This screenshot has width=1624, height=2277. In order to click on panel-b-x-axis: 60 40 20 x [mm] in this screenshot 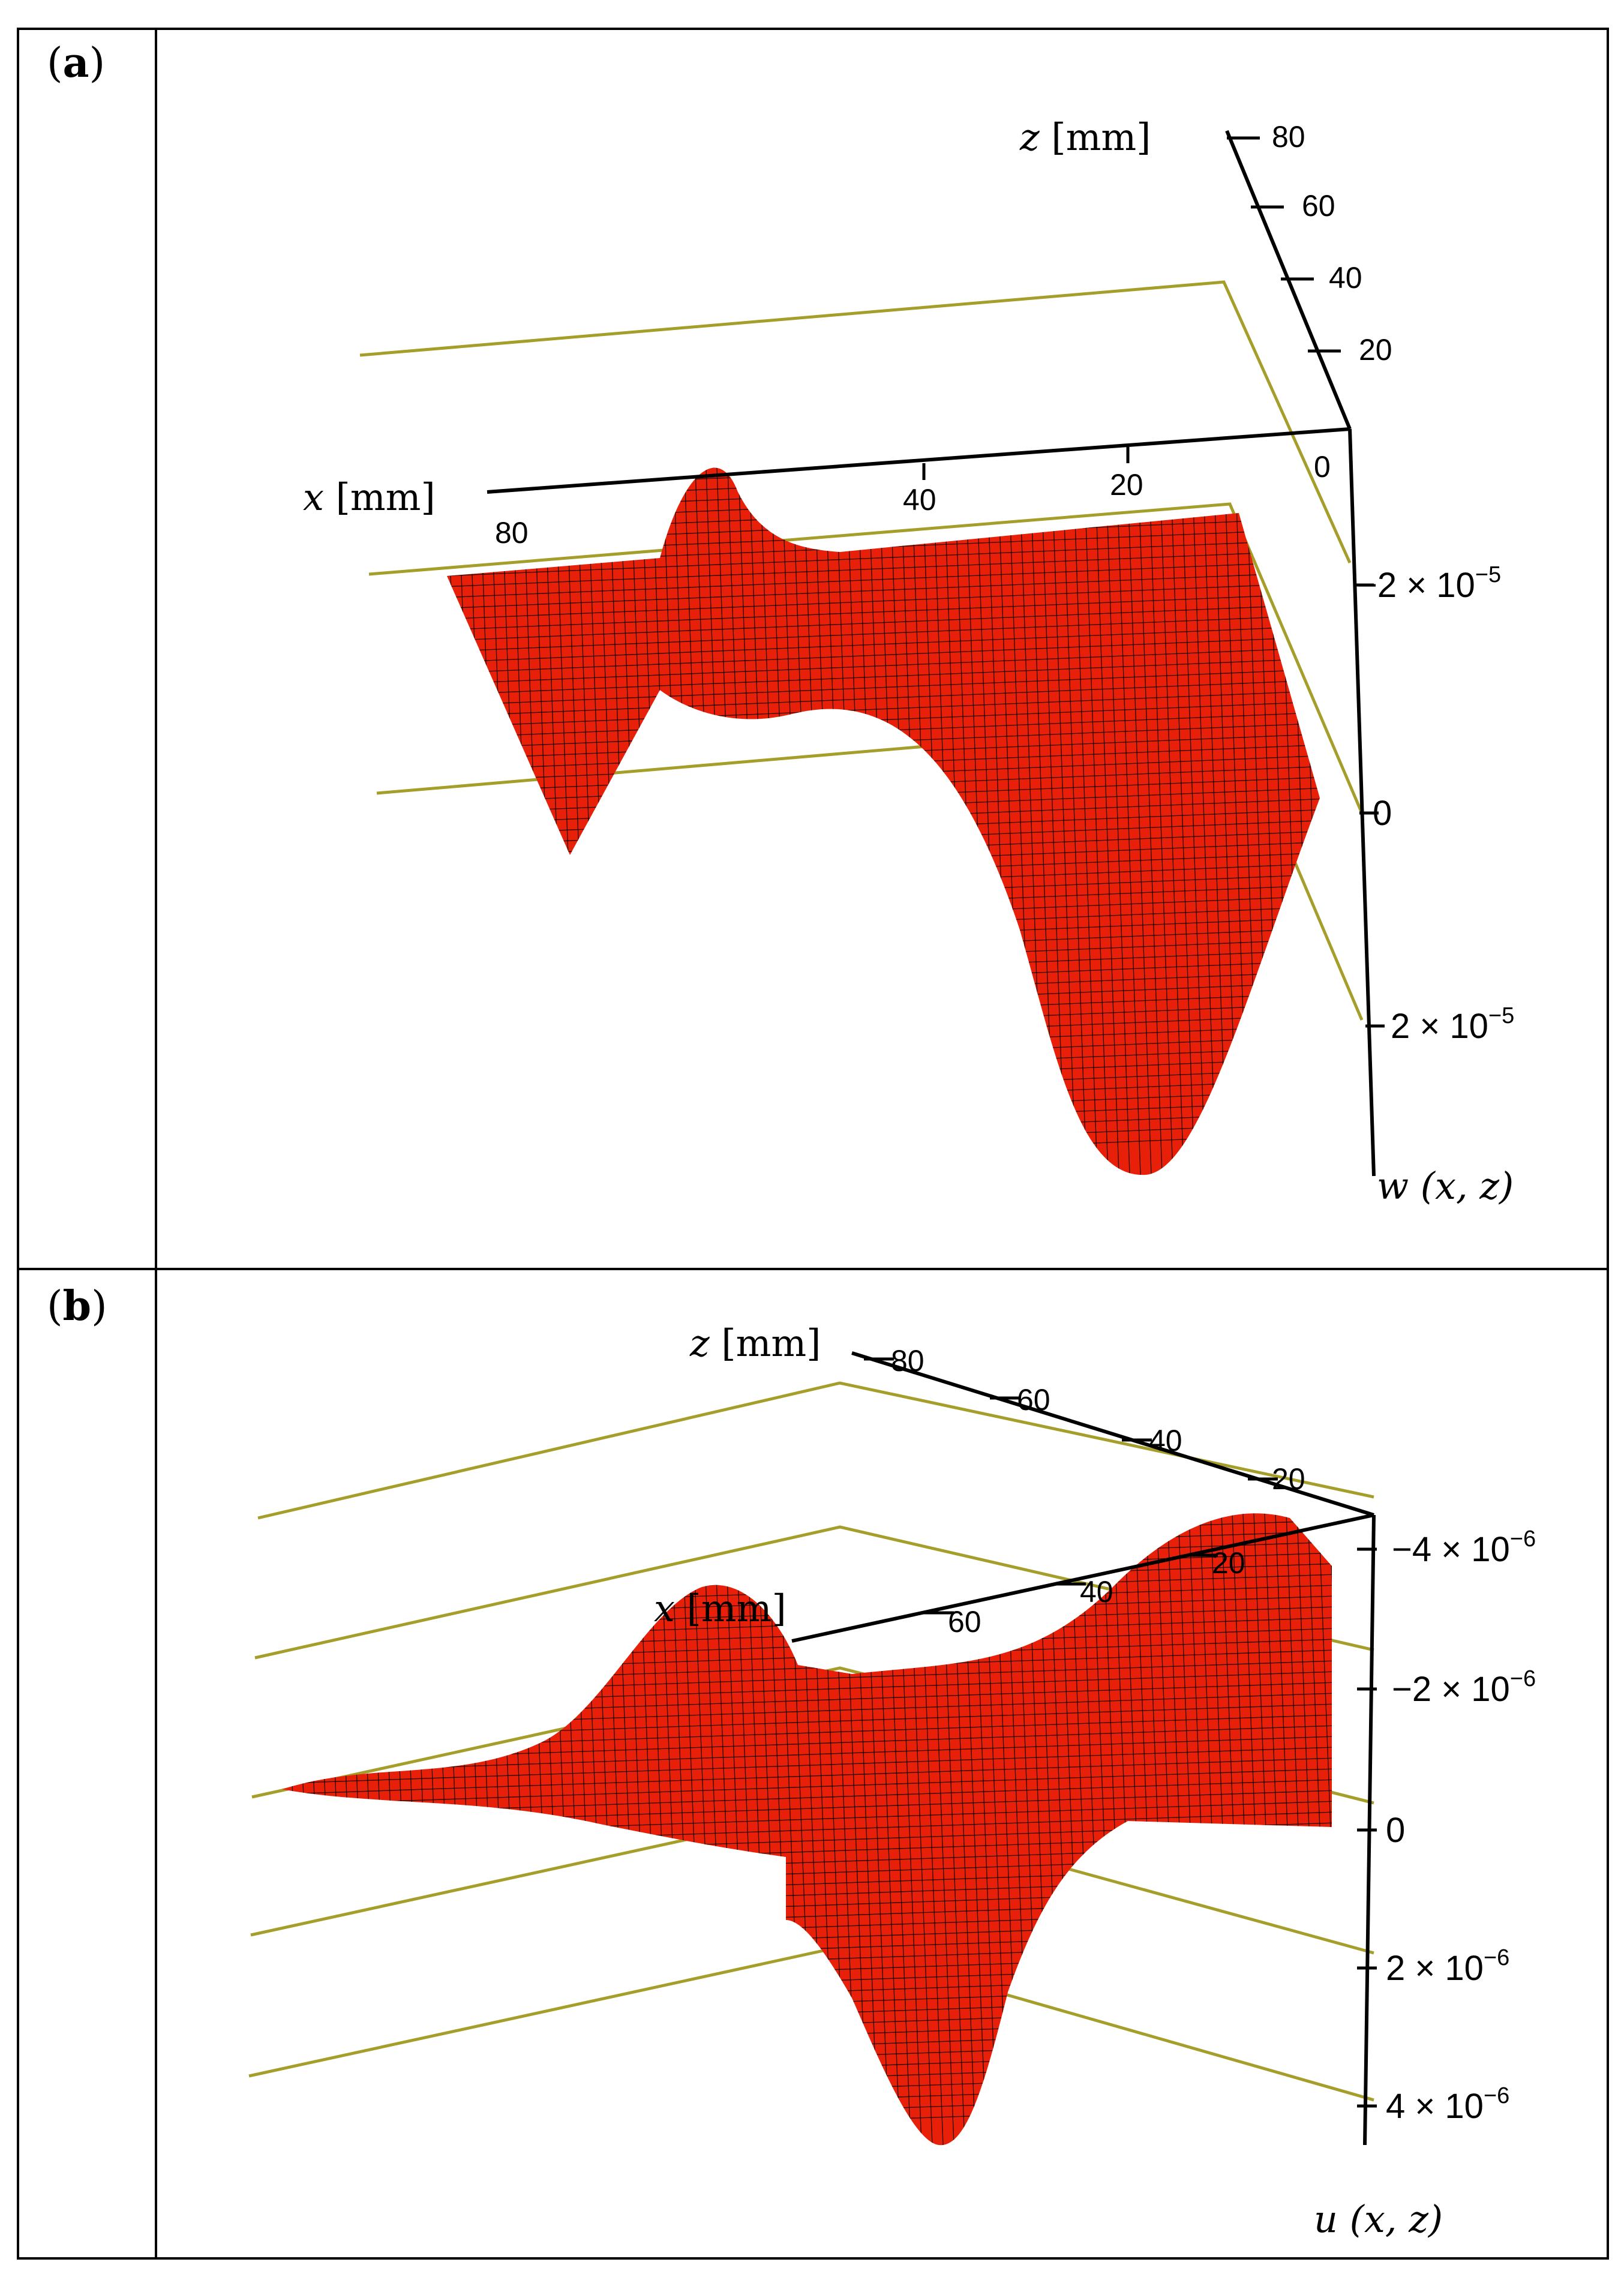, I will do `click(1014, 1578)`.